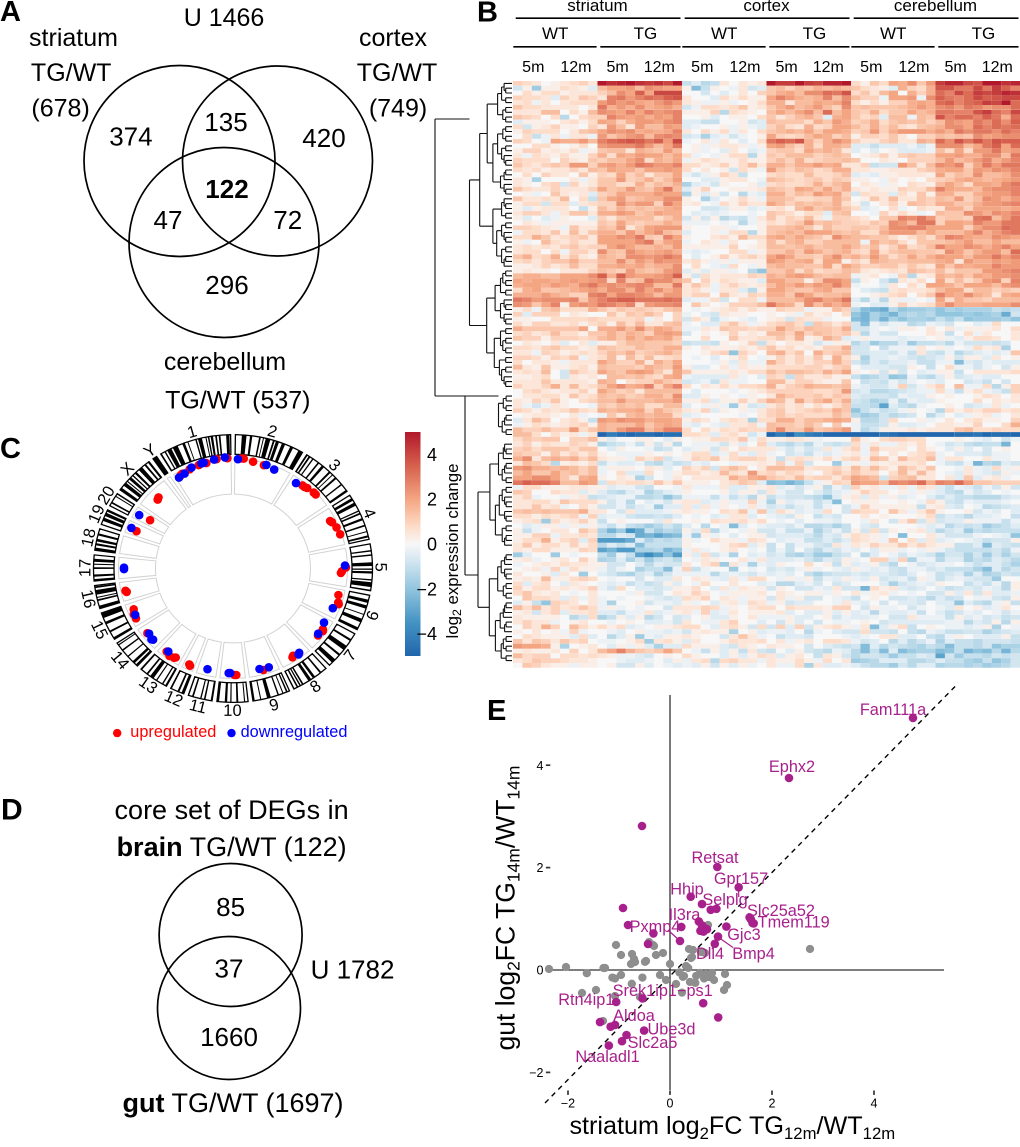 This screenshot has width=1020, height=1147. Describe the element at coordinates (380, 567) in the screenshot. I see `svg-text: 5` at that location.